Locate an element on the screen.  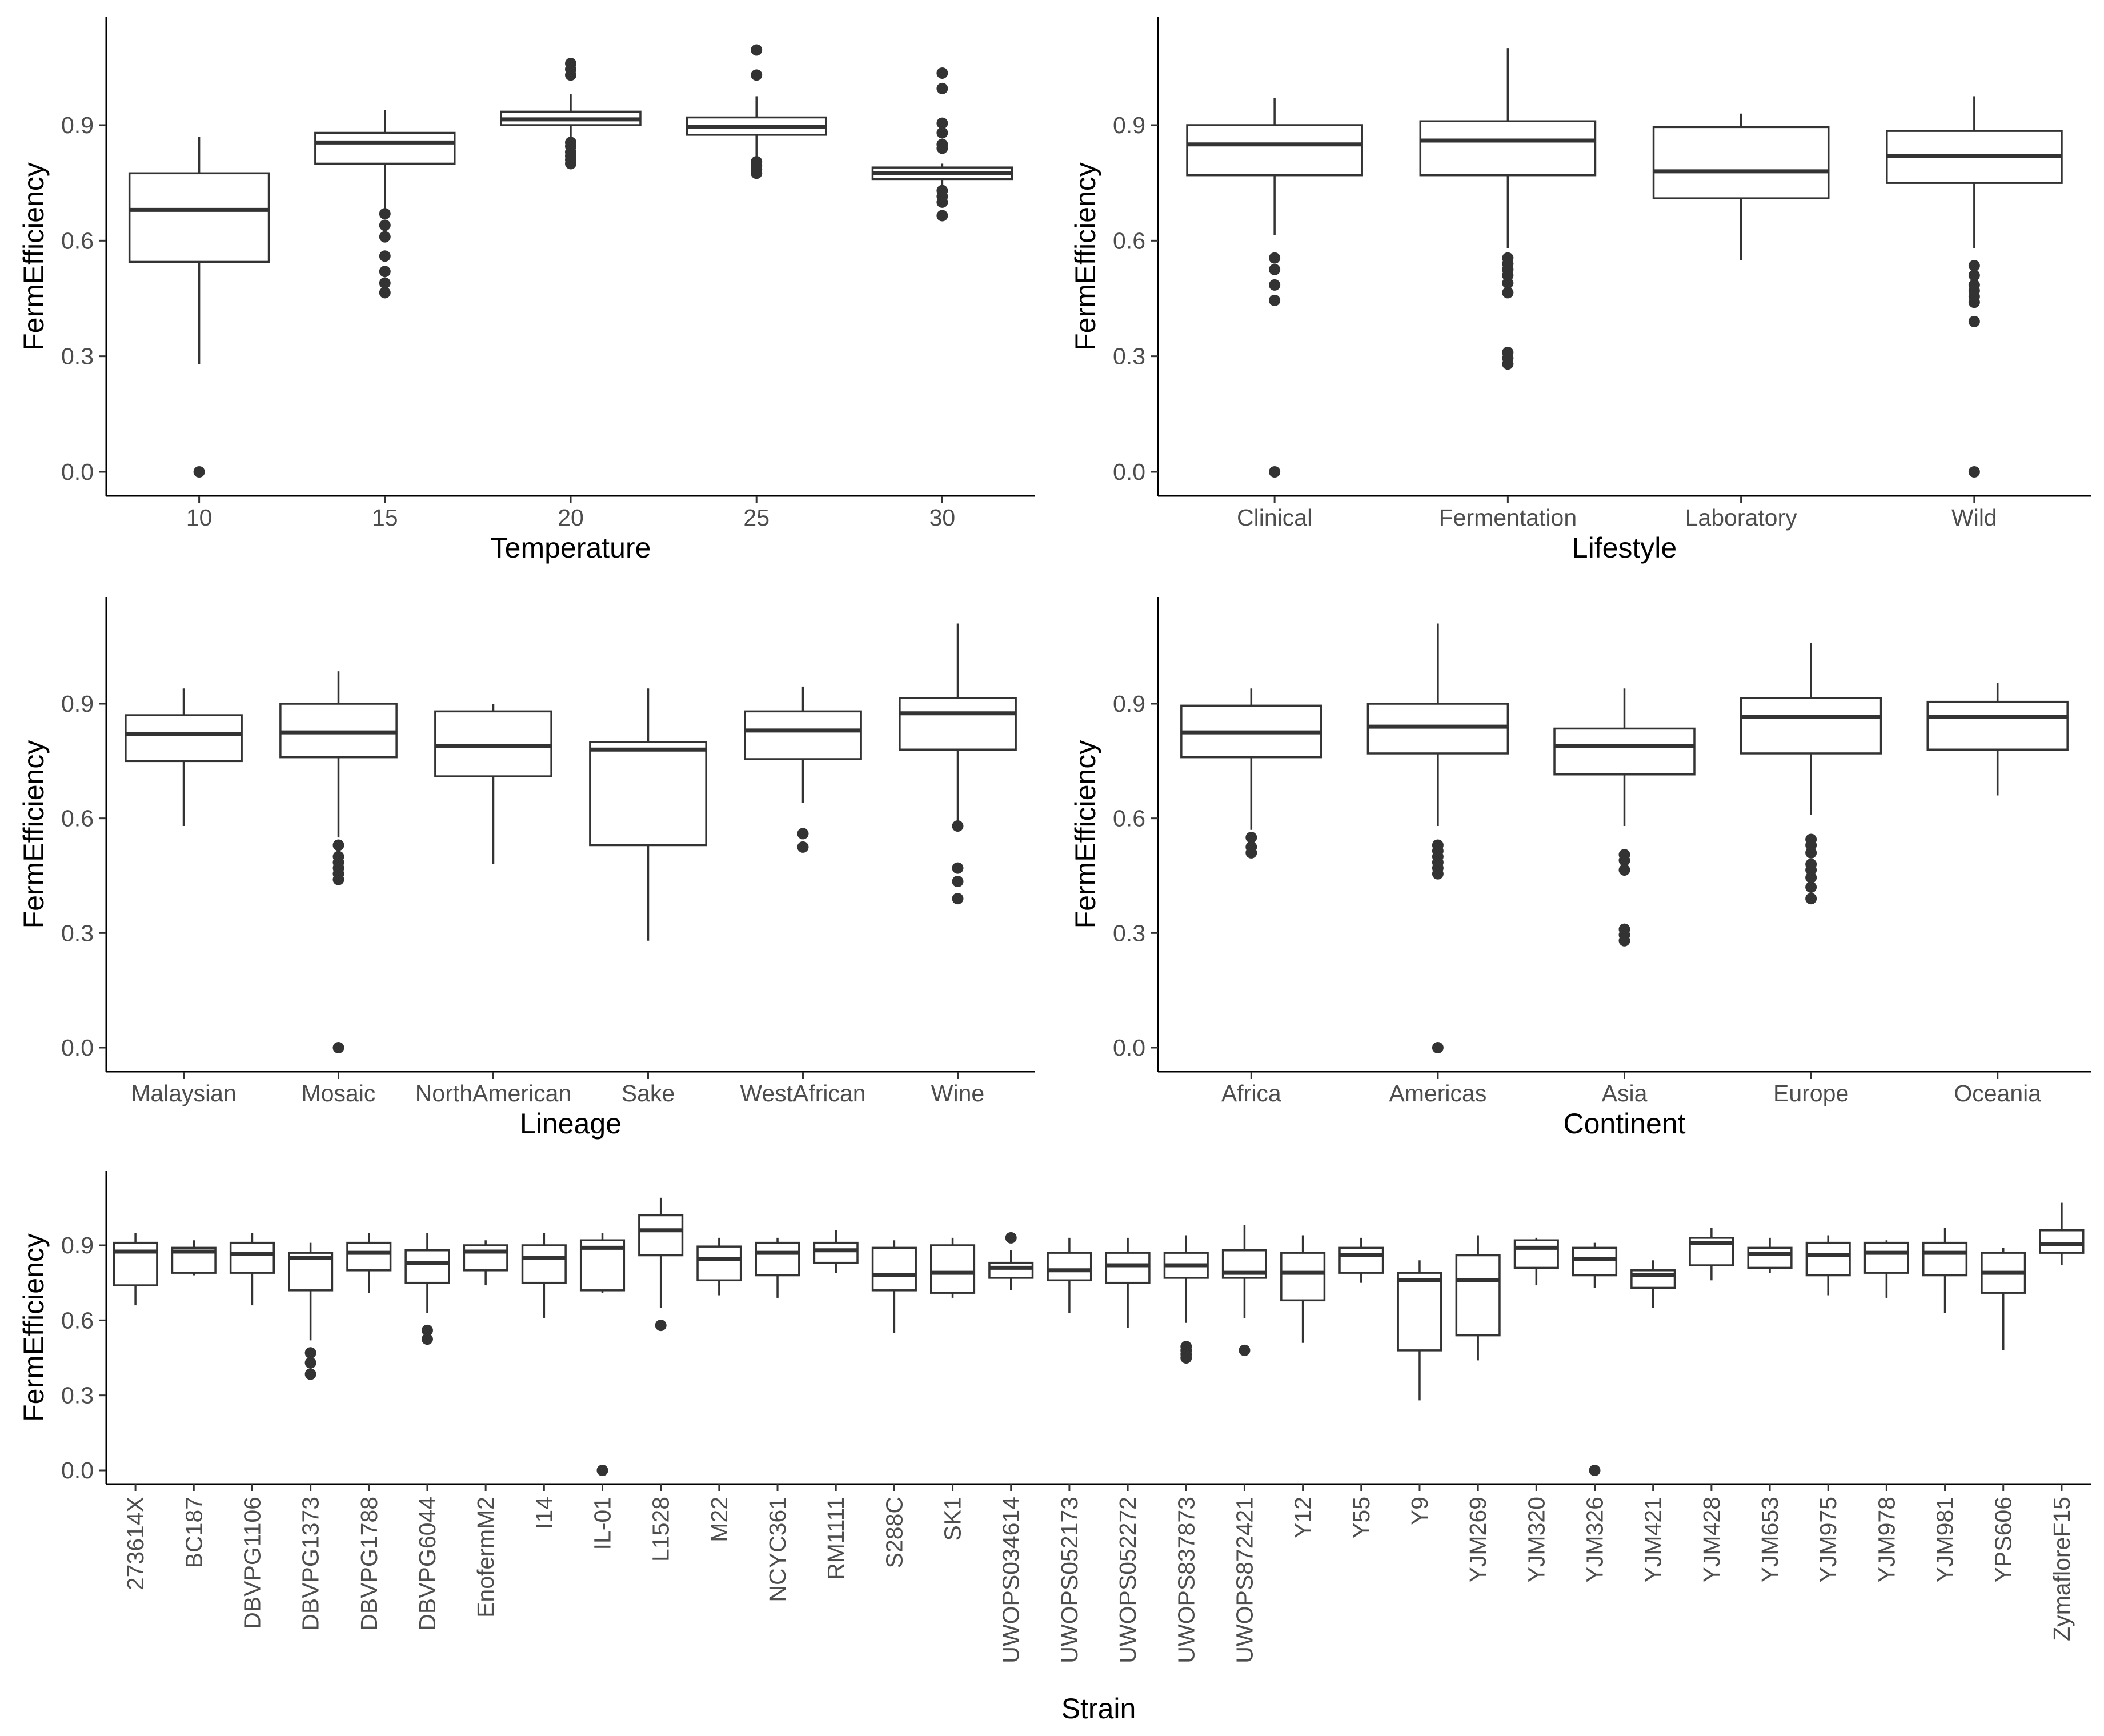
box-Africa is located at coordinates (1251, 773).